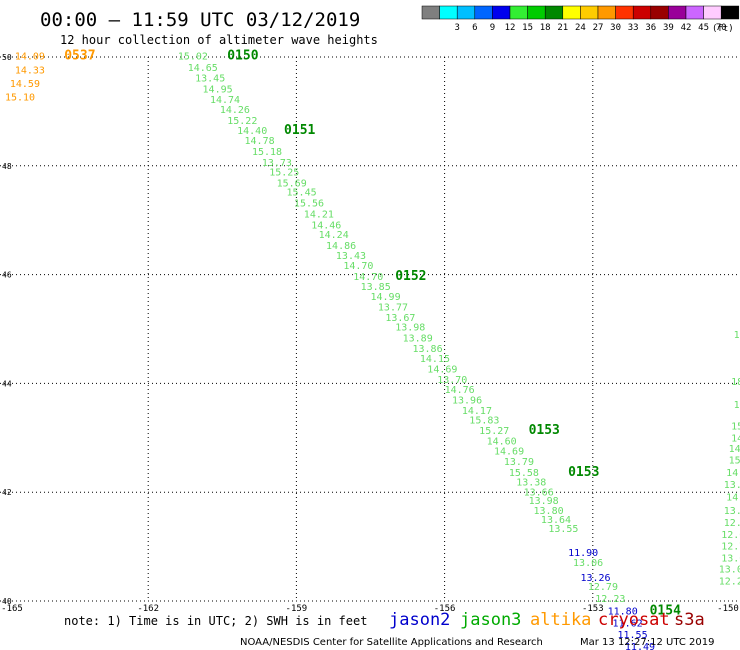  What do you see at coordinates (615, 28) in the screenshot?
I see `colorbar-label: 30` at bounding box center [615, 28].